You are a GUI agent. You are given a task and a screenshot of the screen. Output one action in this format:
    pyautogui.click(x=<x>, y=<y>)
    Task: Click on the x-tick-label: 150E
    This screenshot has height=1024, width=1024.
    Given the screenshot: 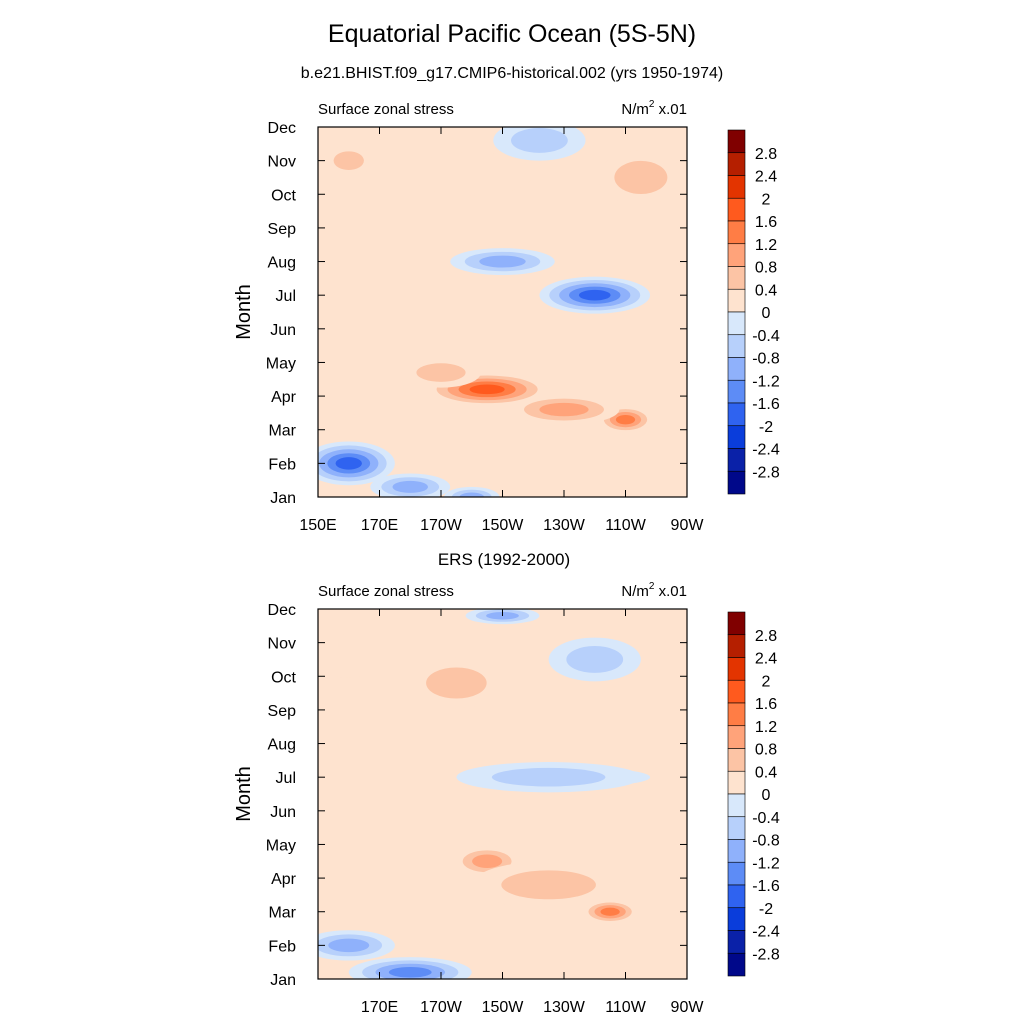 What is the action you would take?
    pyautogui.click(x=317, y=525)
    